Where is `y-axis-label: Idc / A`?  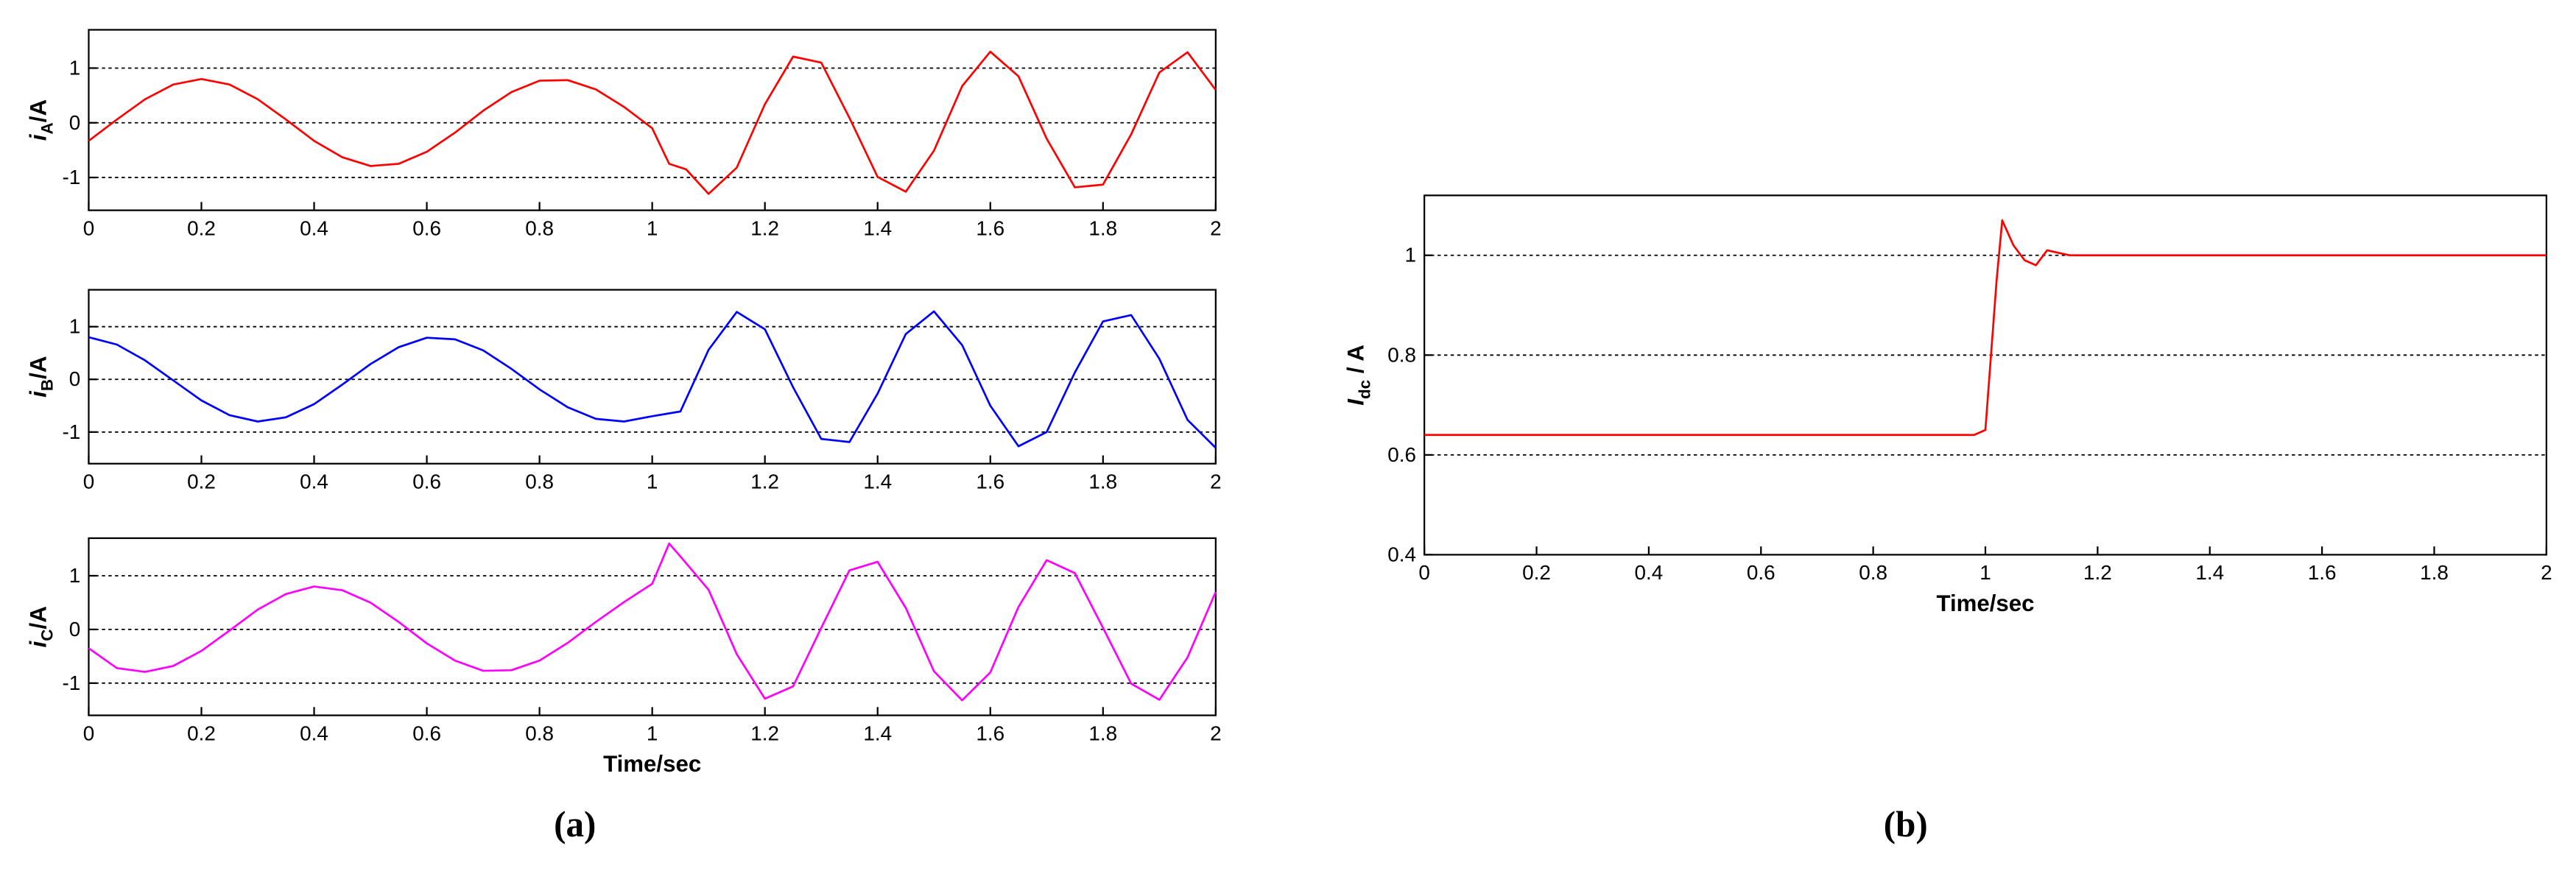 y-axis-label: Idc / A is located at coordinates (1358, 375).